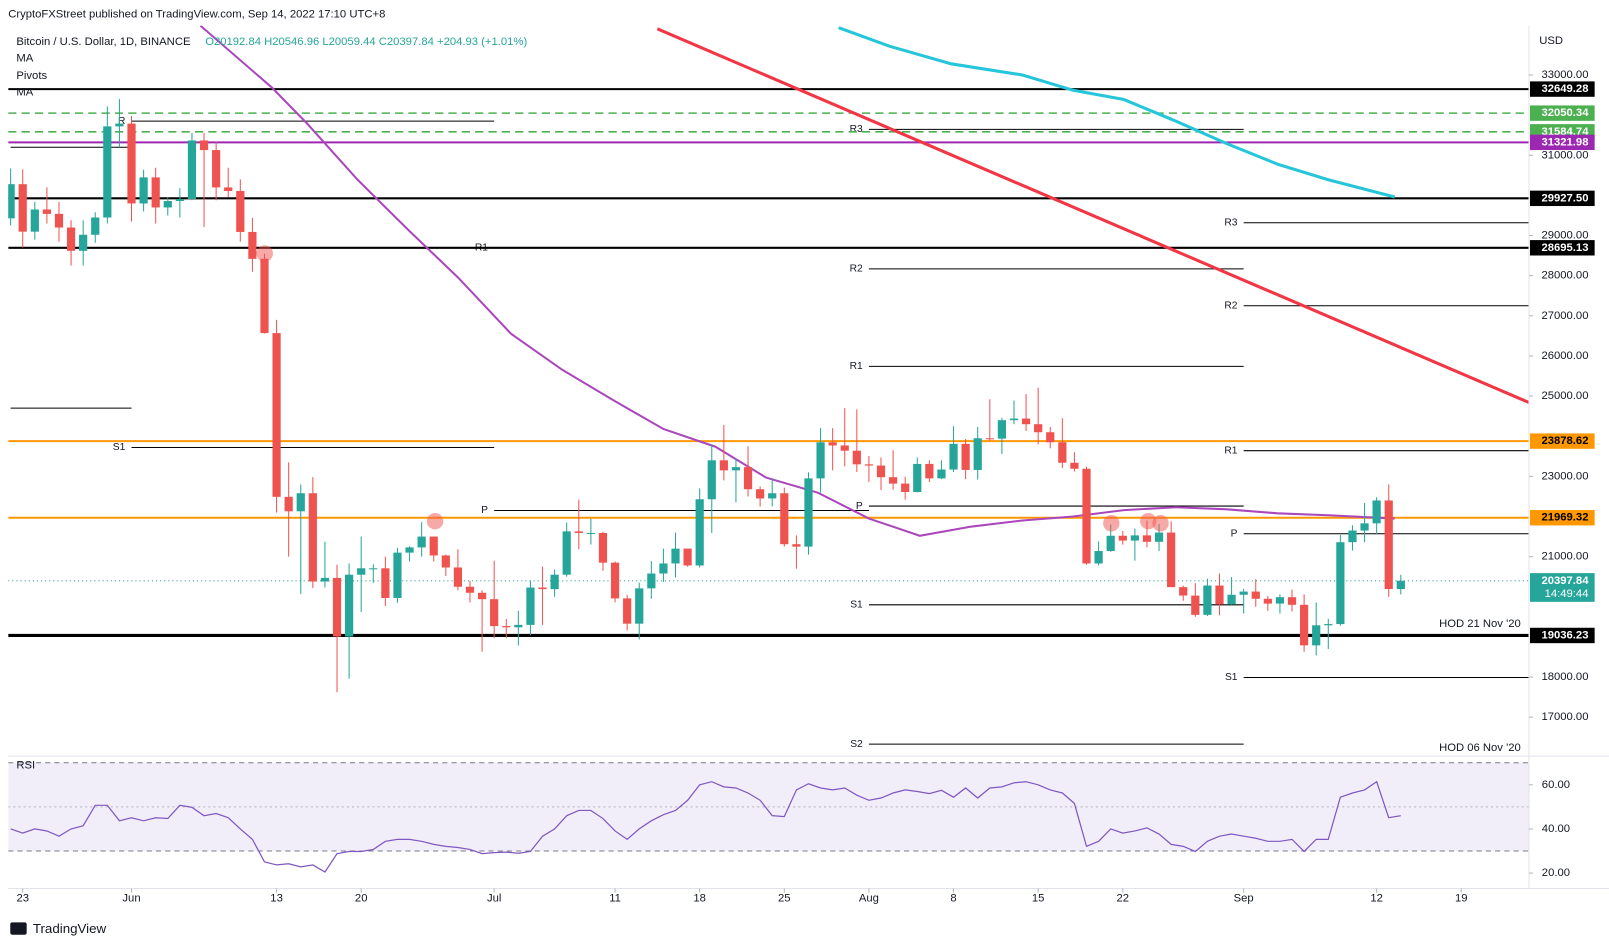 Image resolution: width=1609 pixels, height=947 pixels. I want to click on level-note: HOD 21 Nov '20, so click(1480, 624).